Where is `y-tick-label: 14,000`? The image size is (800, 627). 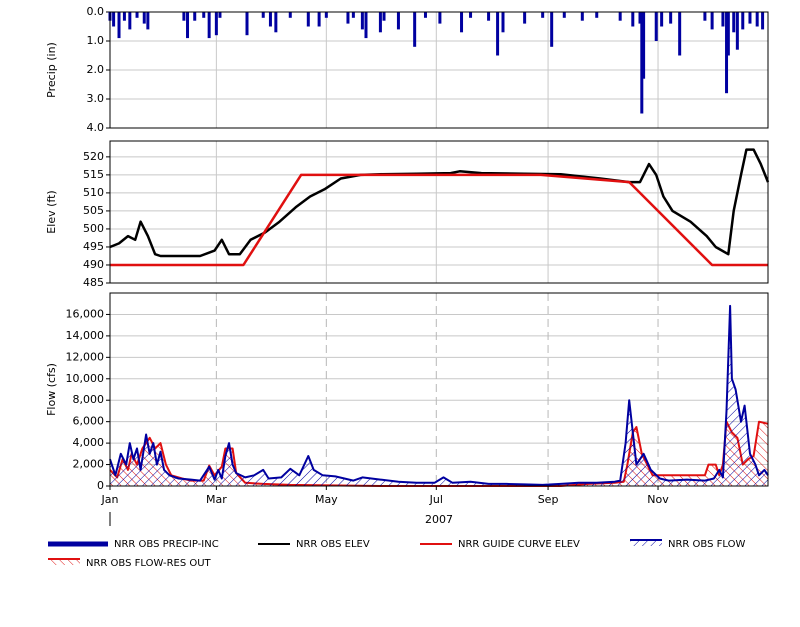 y-tick-label: 14,000 is located at coordinates (85, 335).